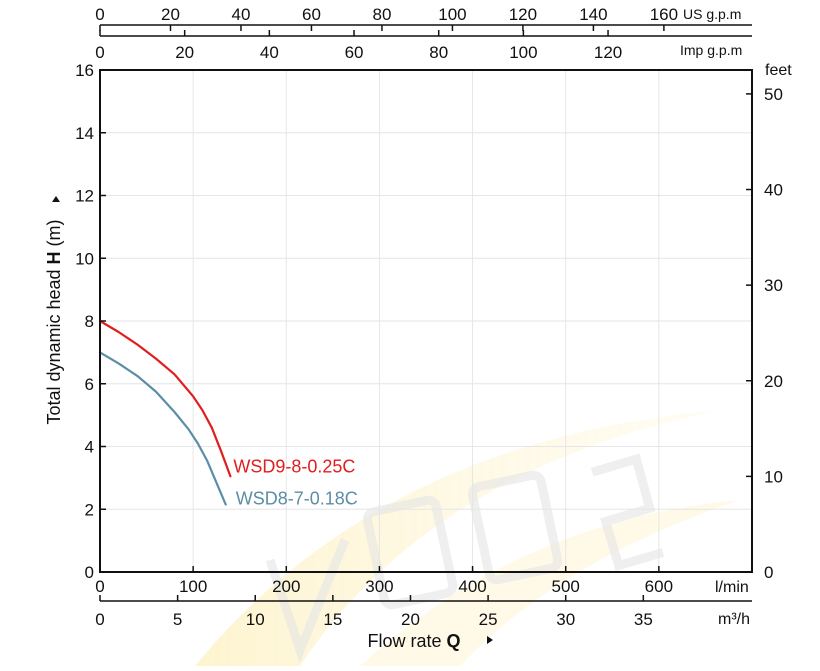 This screenshot has width=820, height=671. I want to click on us-gpm-tick-label: 120, so click(523, 14).